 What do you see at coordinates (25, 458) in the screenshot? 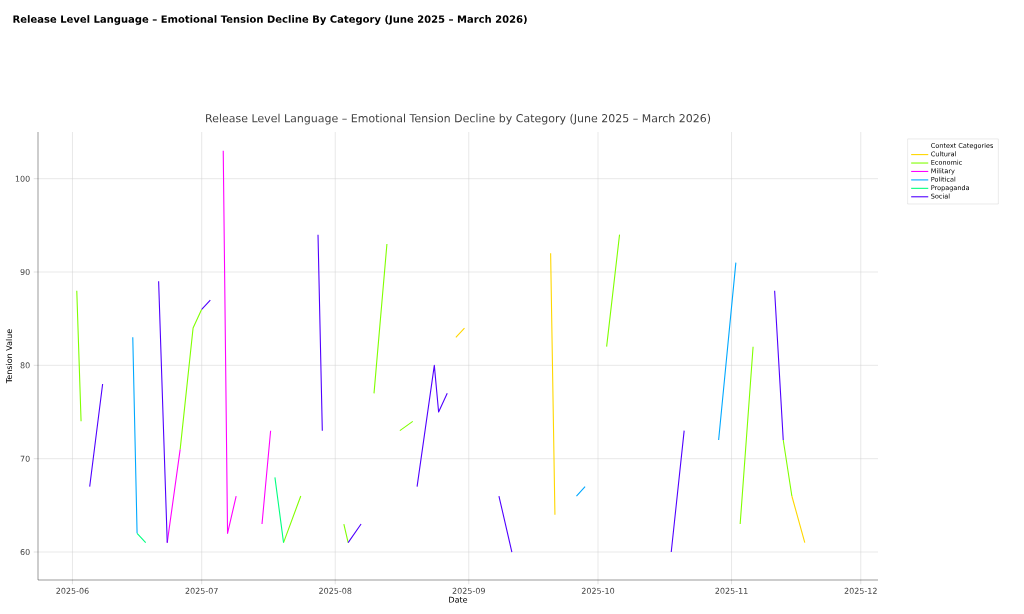
I see `y-tick-label: 70` at bounding box center [25, 458].